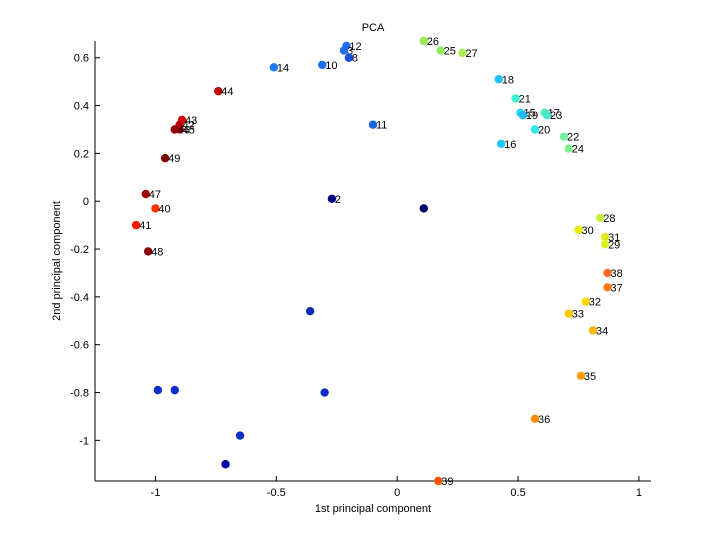 The width and height of the screenshot is (720, 540). What do you see at coordinates (84, 441) in the screenshot?
I see `y-tick-label: -1` at bounding box center [84, 441].